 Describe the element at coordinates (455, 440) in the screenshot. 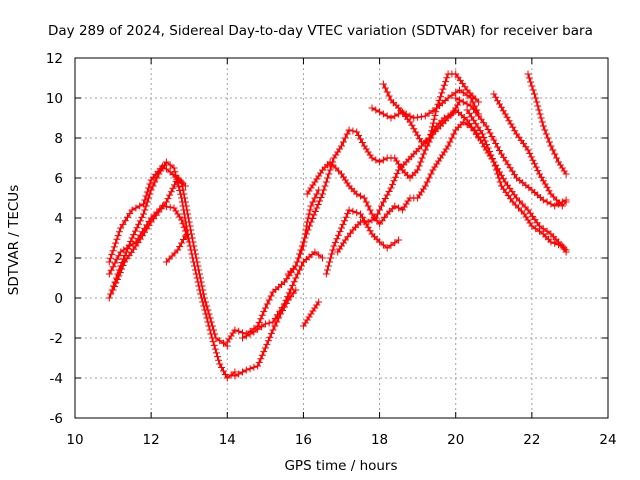

I see `x-tick-label: 20` at that location.